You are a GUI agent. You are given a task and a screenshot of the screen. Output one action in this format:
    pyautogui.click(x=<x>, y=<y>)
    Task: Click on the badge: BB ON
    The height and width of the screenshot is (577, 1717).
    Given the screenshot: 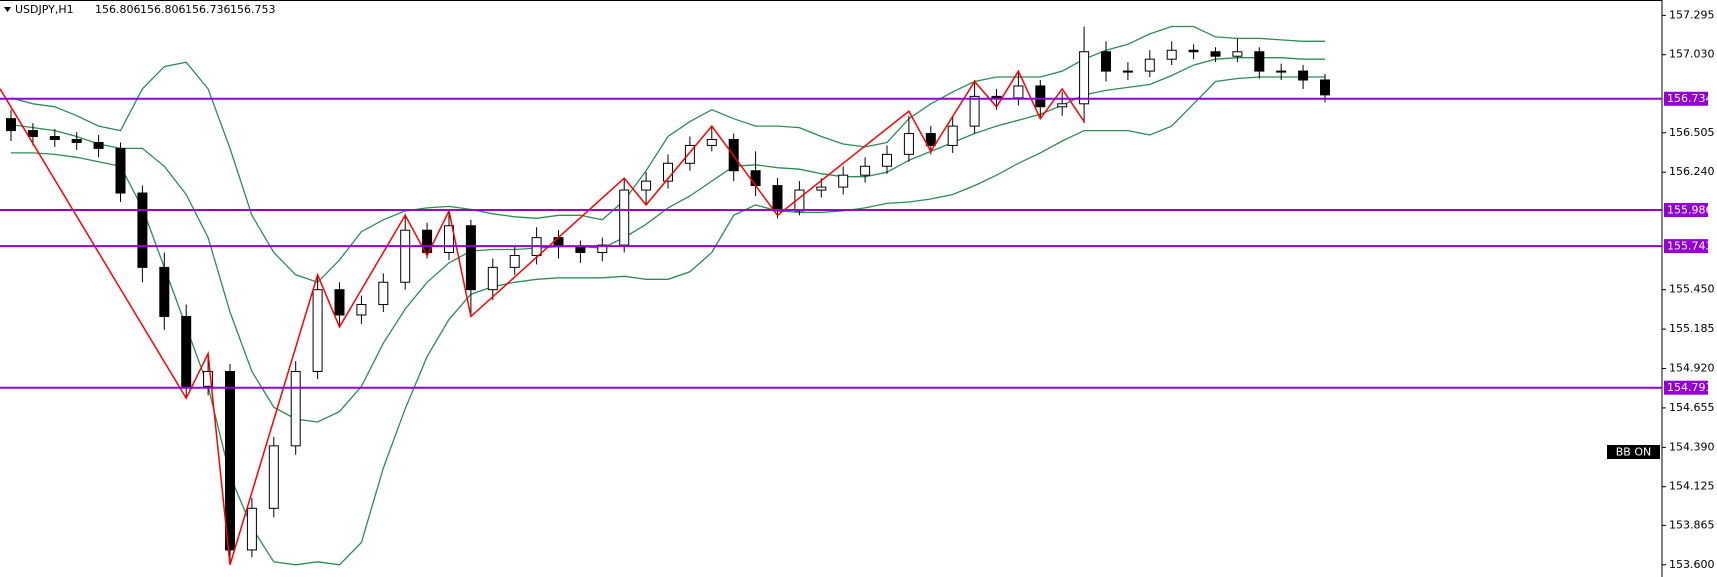 What is the action you would take?
    pyautogui.click(x=1633, y=452)
    